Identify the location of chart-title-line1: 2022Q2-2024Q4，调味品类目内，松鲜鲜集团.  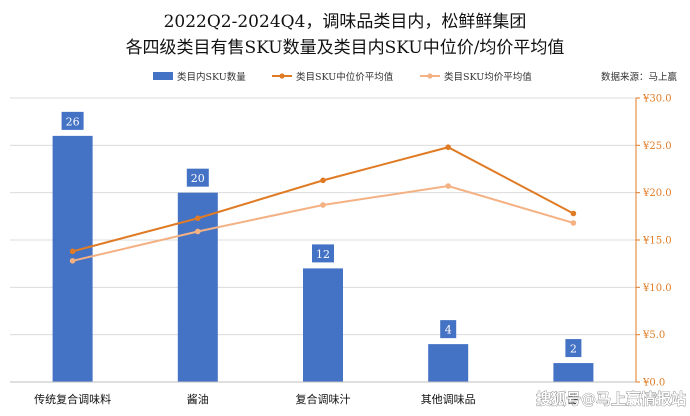
(345, 22).